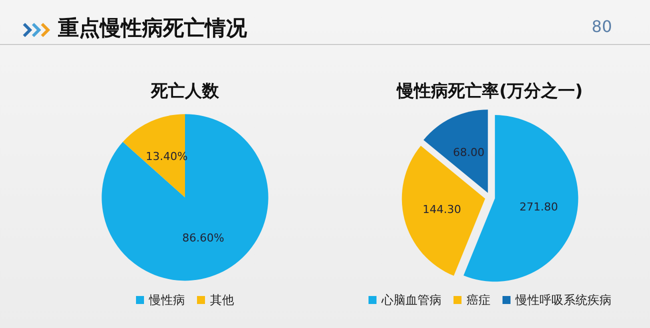 The width and height of the screenshot is (650, 328). Describe the element at coordinates (469, 153) in the screenshot. I see `data-label: 68.00` at that location.